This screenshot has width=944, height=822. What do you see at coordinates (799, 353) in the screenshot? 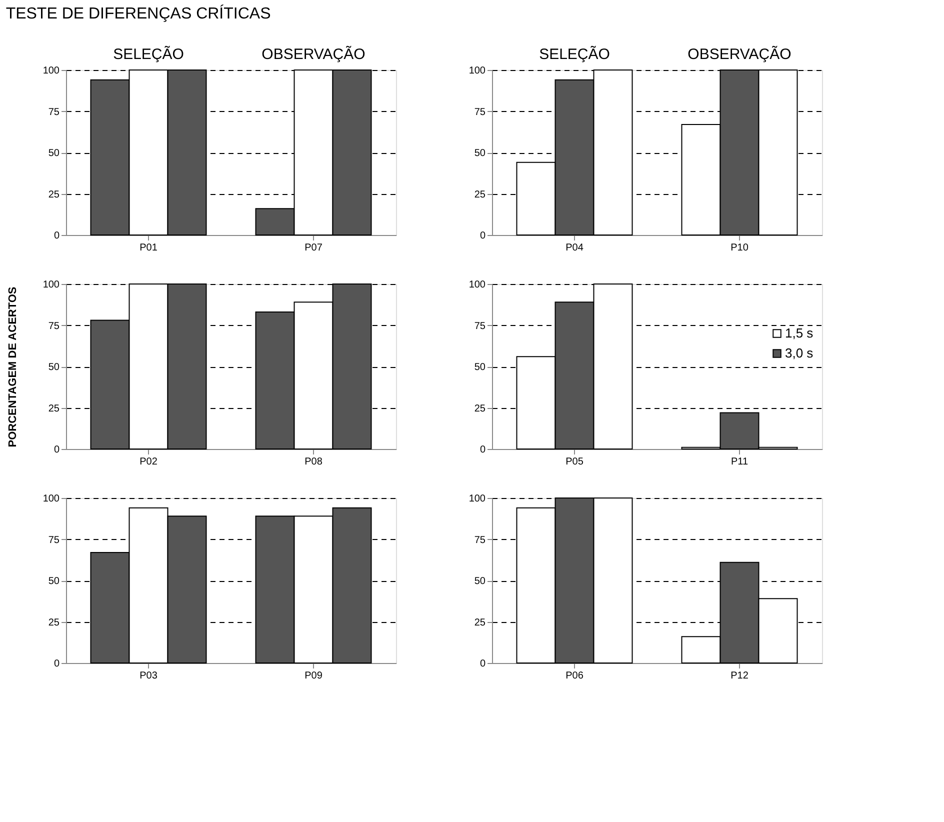
I see `legend-label: 3,0 s` at bounding box center [799, 353].